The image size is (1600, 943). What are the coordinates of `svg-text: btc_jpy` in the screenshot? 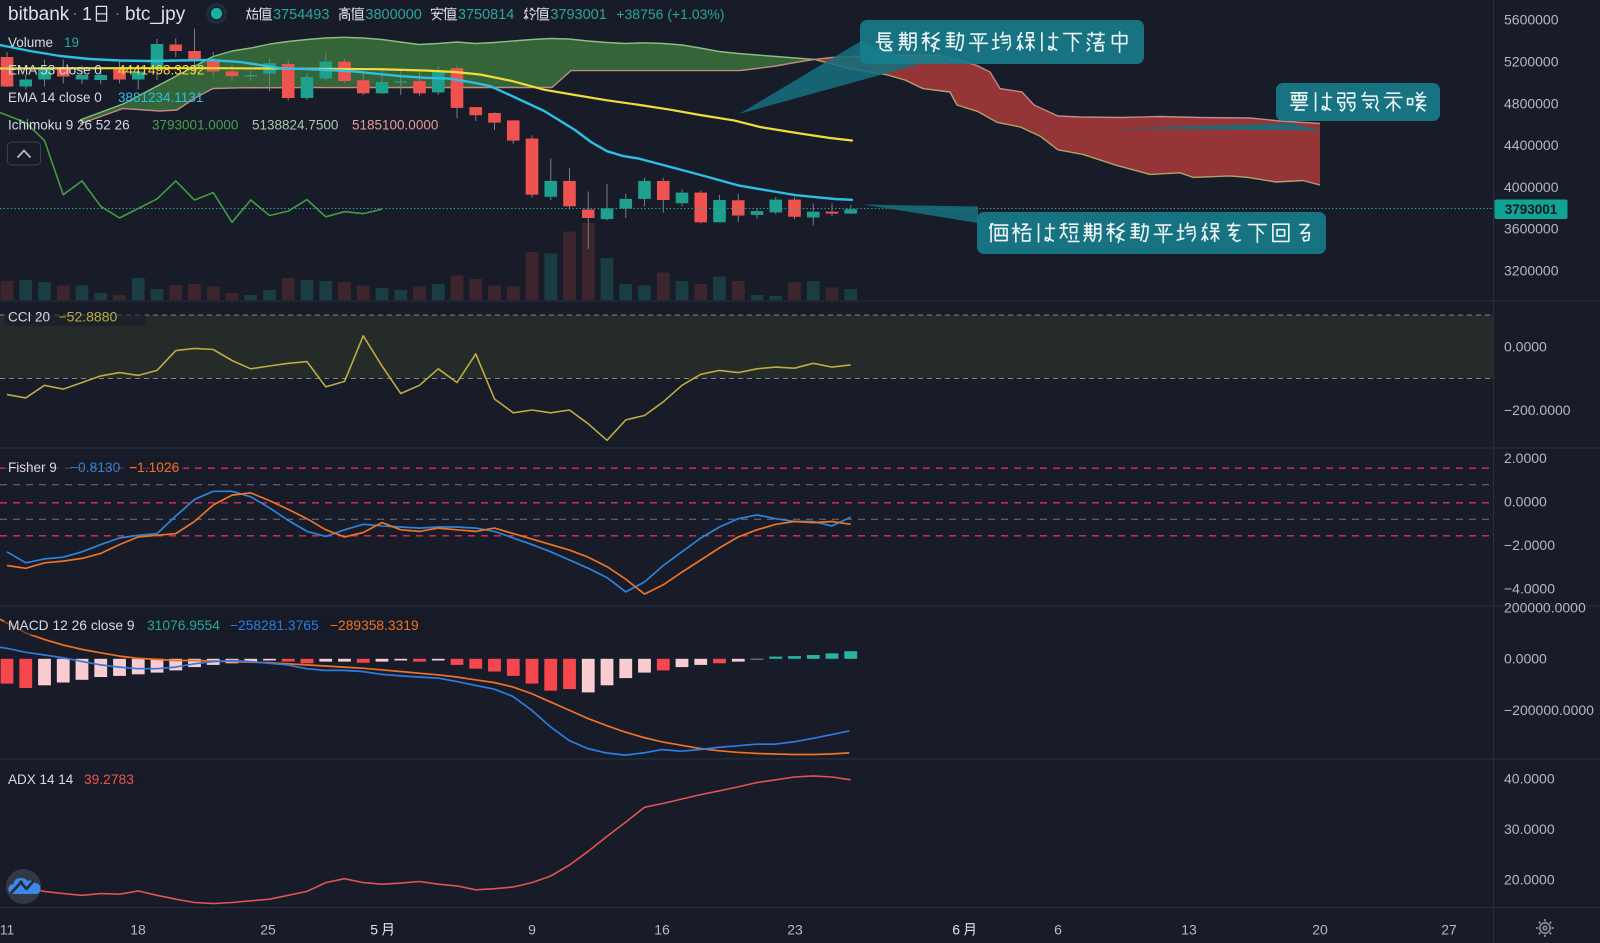 It's located at (155, 14).